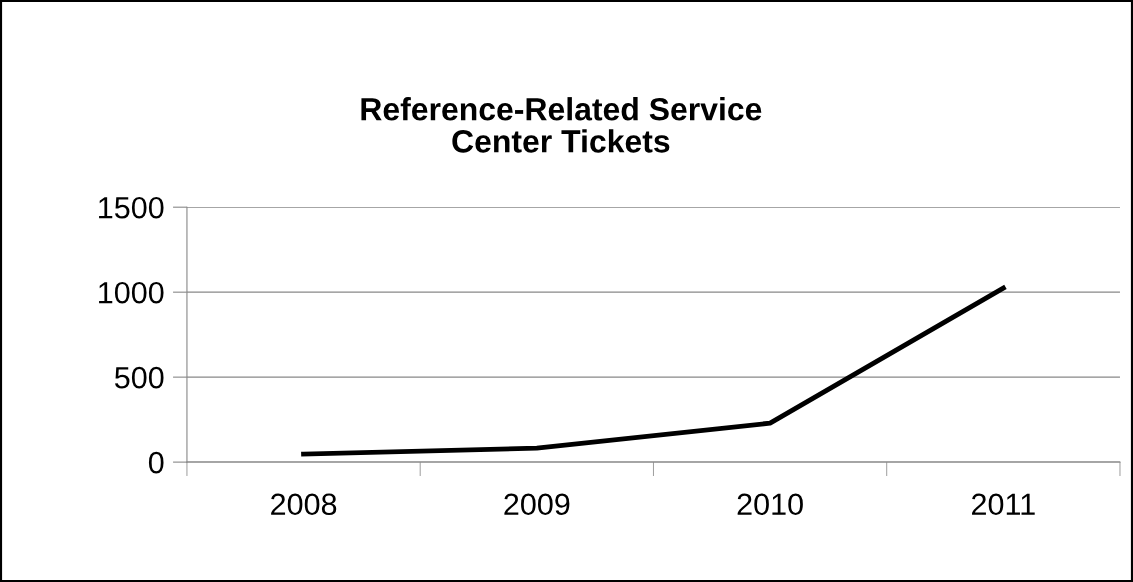  Describe the element at coordinates (131, 207) in the screenshot. I see `y-tick-label: 1500` at that location.